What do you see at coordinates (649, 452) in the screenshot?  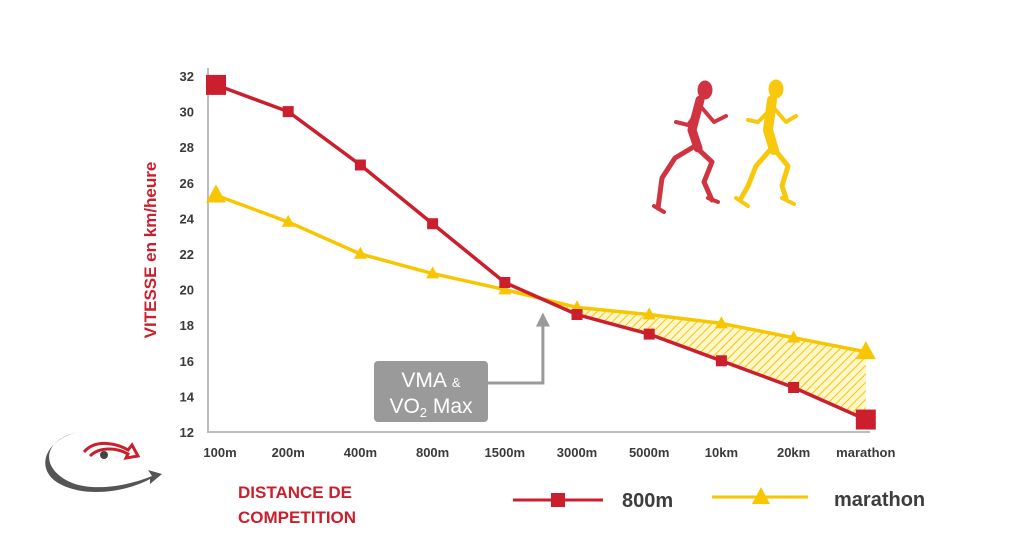 I see `x-tick-label: 5000m` at bounding box center [649, 452].